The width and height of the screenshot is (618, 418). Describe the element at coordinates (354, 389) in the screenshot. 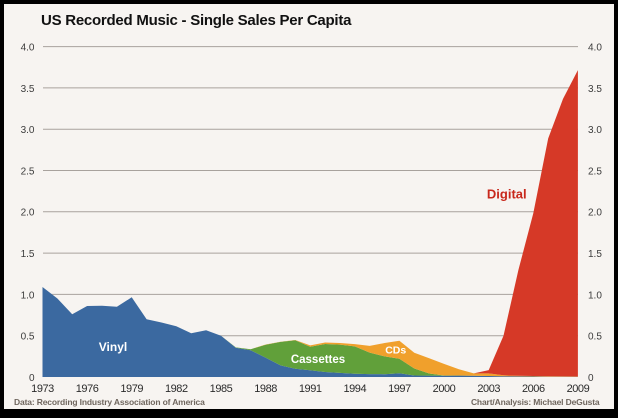

I see `svg-text: 1994` at that location.